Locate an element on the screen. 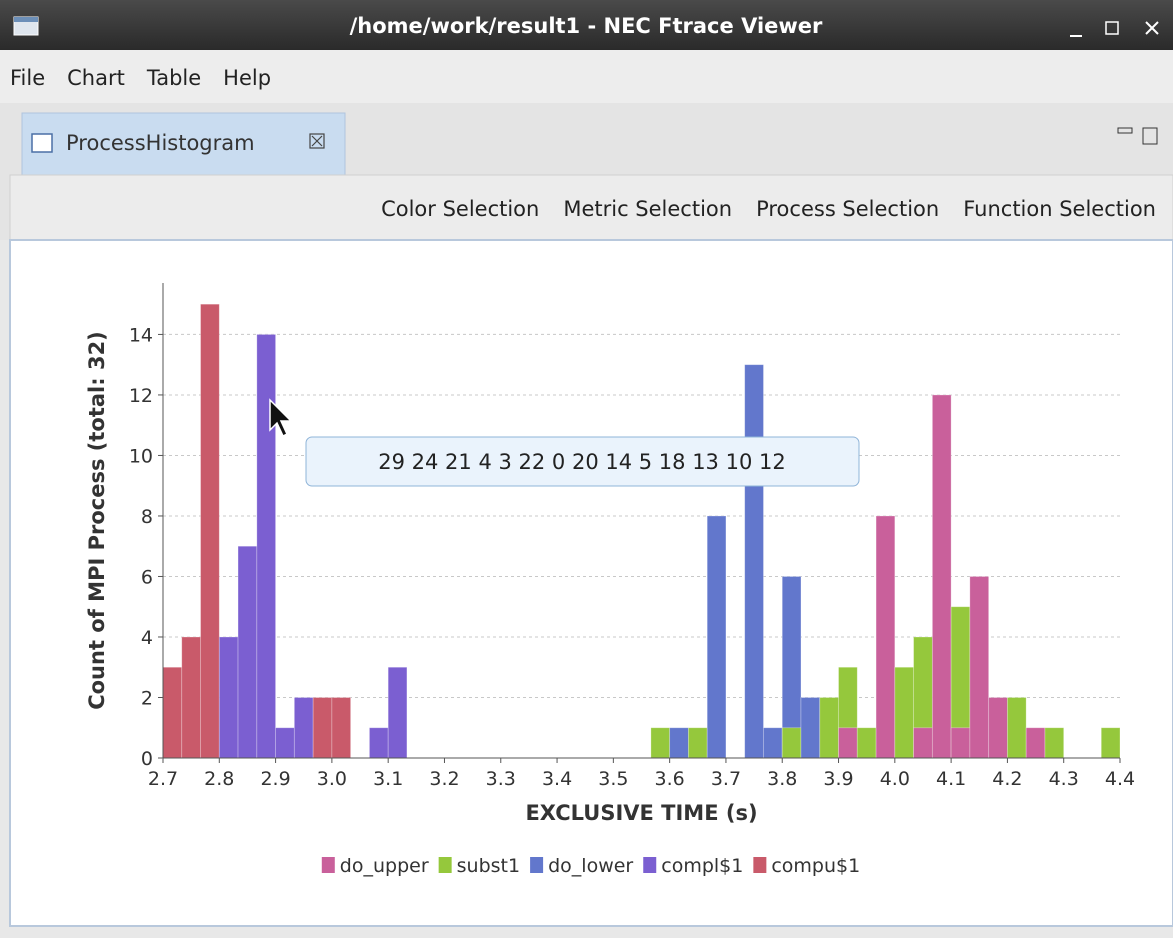 The image size is (1173, 938). x-tick-label: 4.2 is located at coordinates (1007, 779).